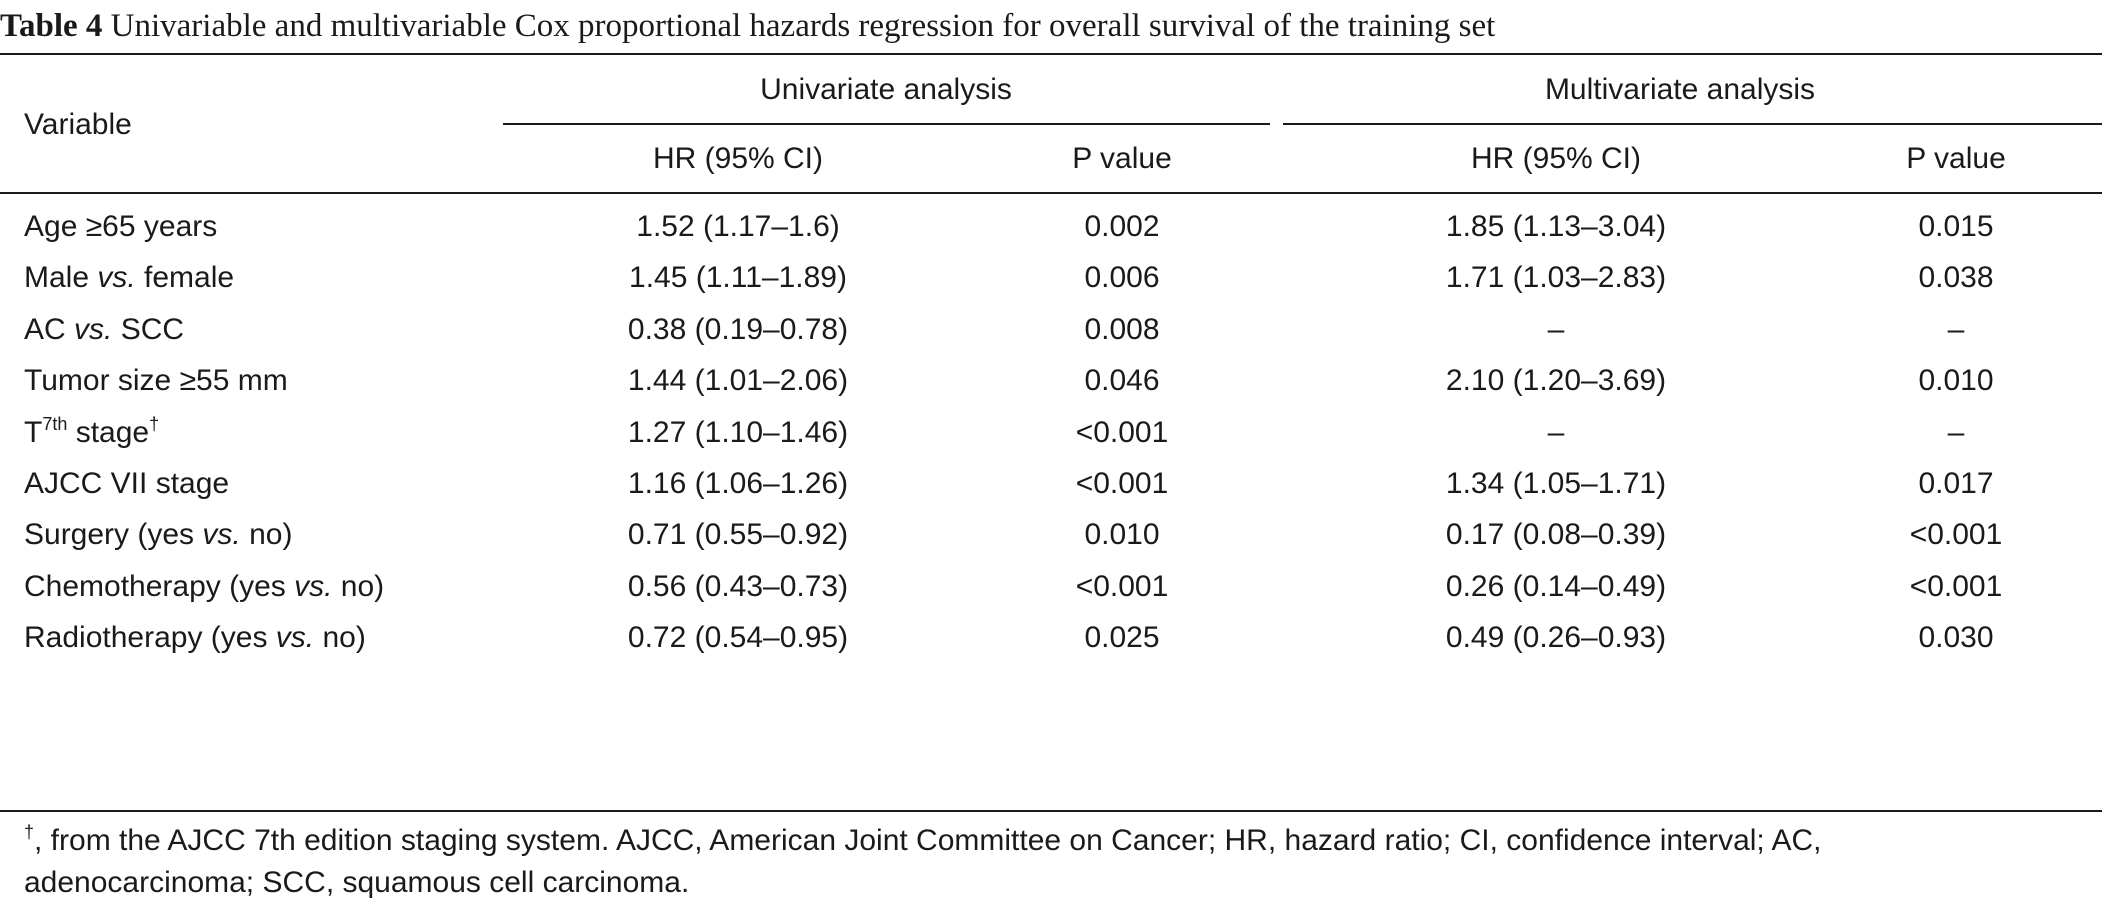  I want to click on footnote-mark: †, so click(29, 832).